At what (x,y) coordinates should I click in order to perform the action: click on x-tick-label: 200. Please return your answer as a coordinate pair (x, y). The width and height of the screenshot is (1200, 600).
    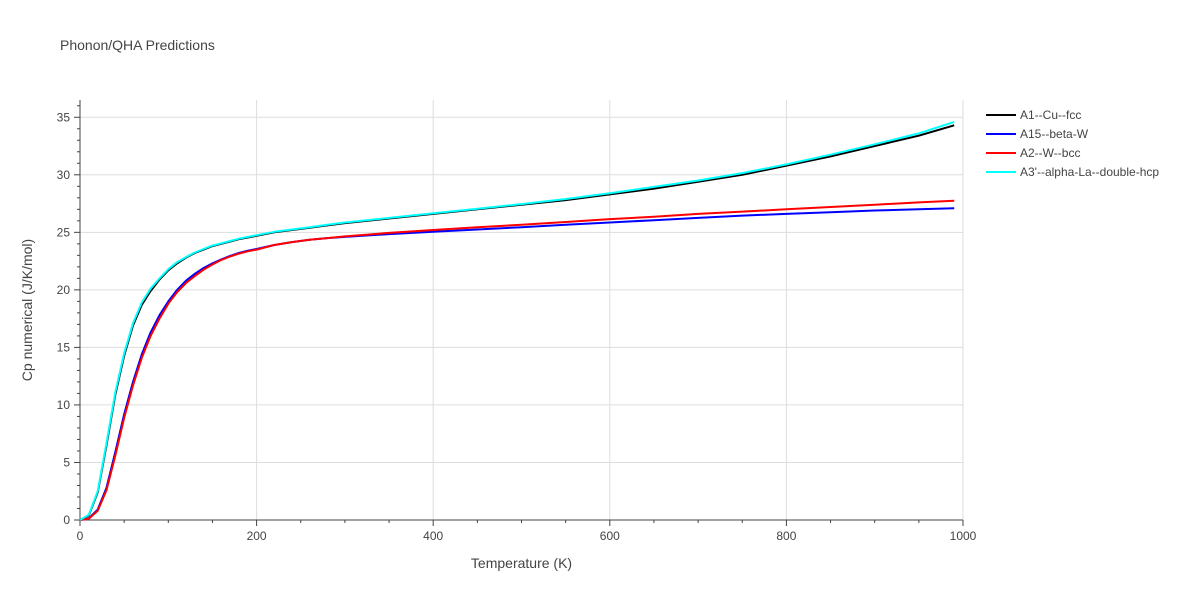
    Looking at the image, I should click on (257, 536).